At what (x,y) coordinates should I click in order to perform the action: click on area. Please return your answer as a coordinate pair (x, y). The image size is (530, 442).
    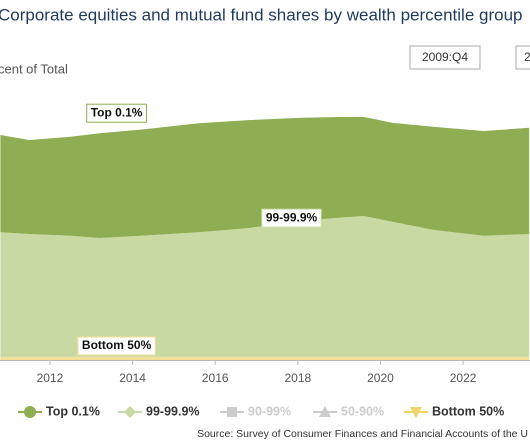
    Looking at the image, I should click on (265, 358).